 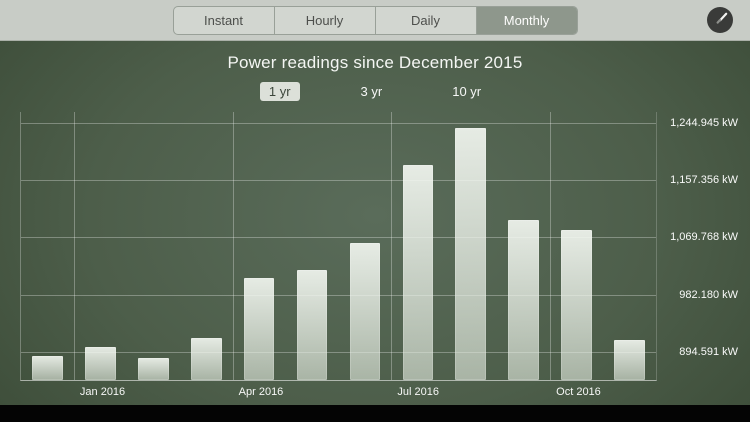 I want to click on gauge-icon, so click(x=720, y=20).